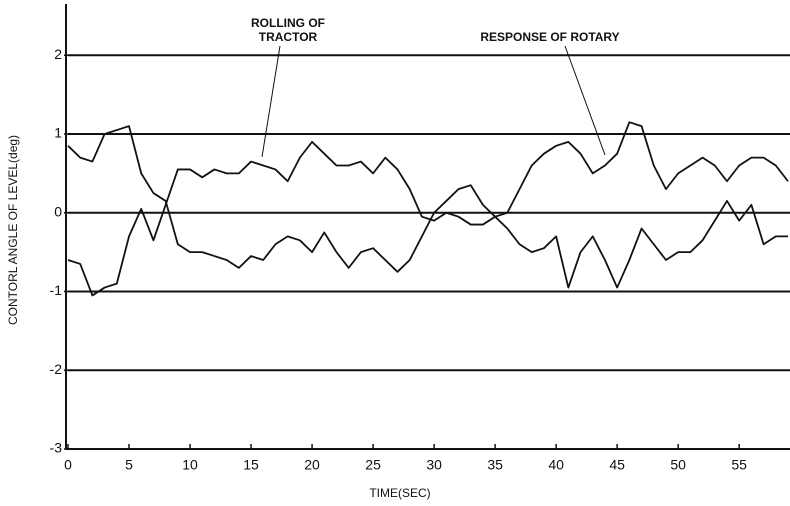 The width and height of the screenshot is (790, 506). Describe the element at coordinates (495, 465) in the screenshot. I see `x-tick-label: 35` at that location.